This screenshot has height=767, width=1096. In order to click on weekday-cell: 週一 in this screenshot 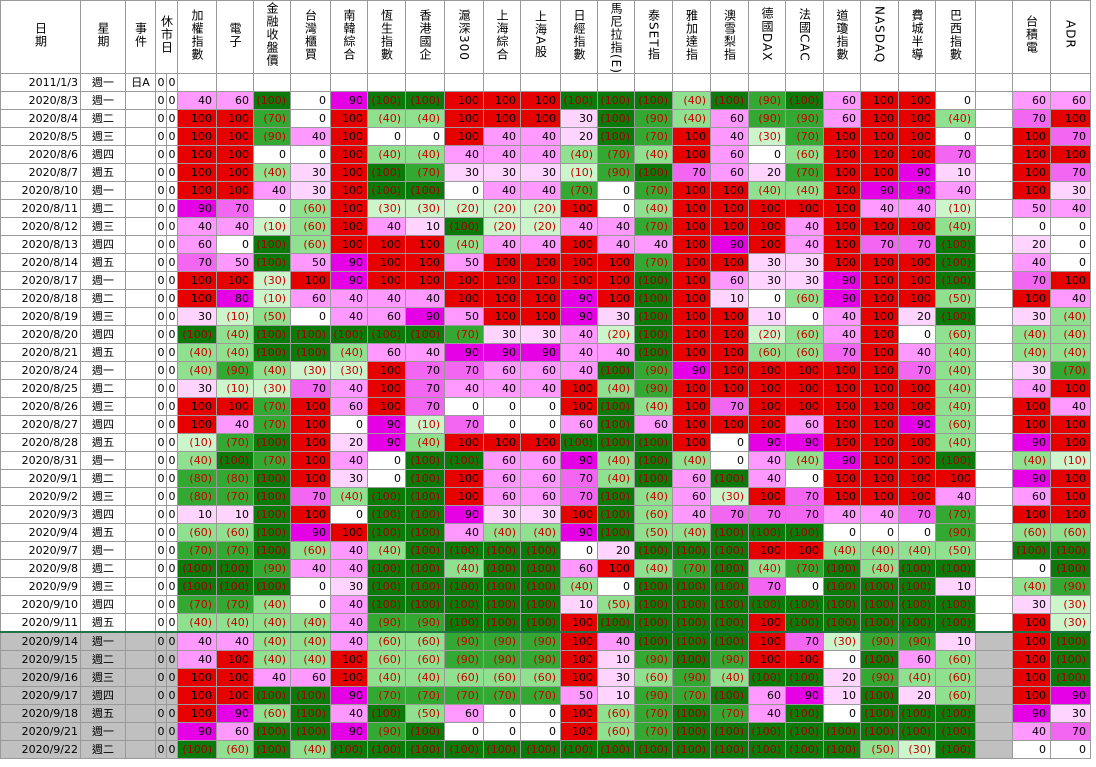, I will do `click(103, 280)`.